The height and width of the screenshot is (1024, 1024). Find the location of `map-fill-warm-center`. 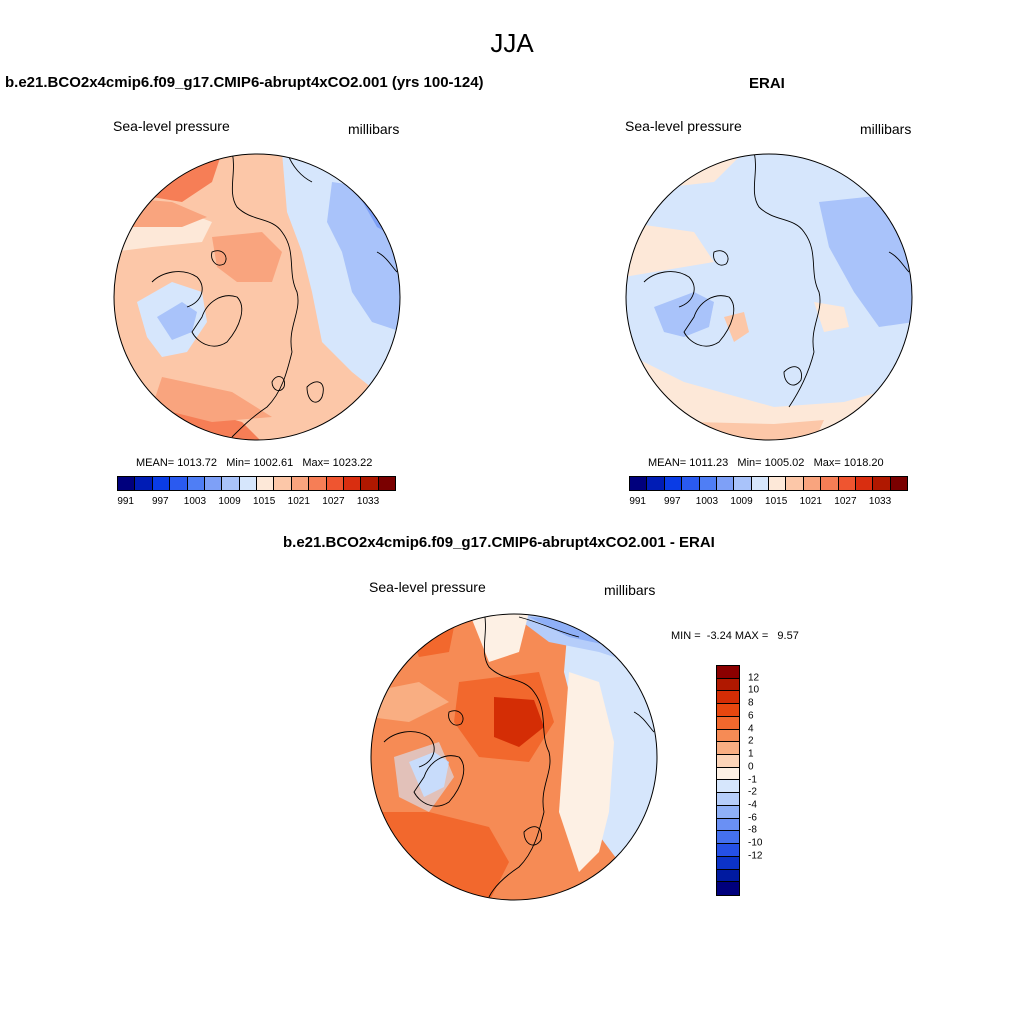

map-fill-warm-center is located at coordinates (736, 327).